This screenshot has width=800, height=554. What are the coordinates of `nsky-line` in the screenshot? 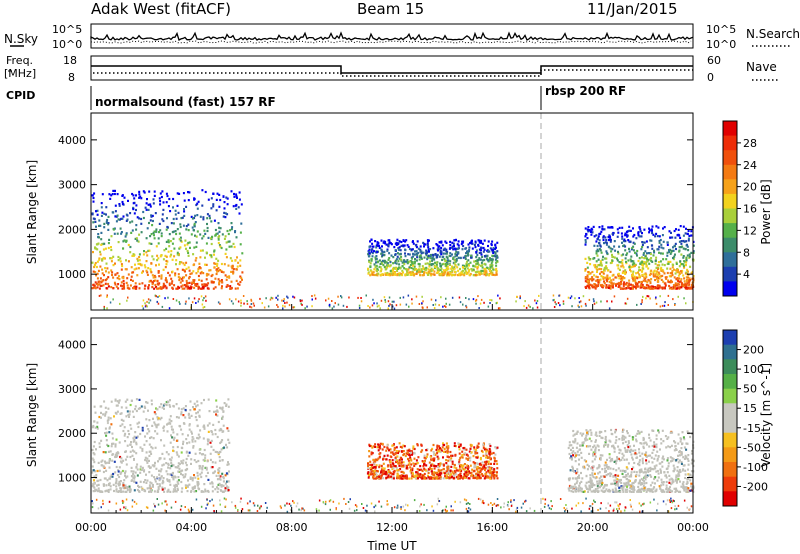 It's located at (392, 36).